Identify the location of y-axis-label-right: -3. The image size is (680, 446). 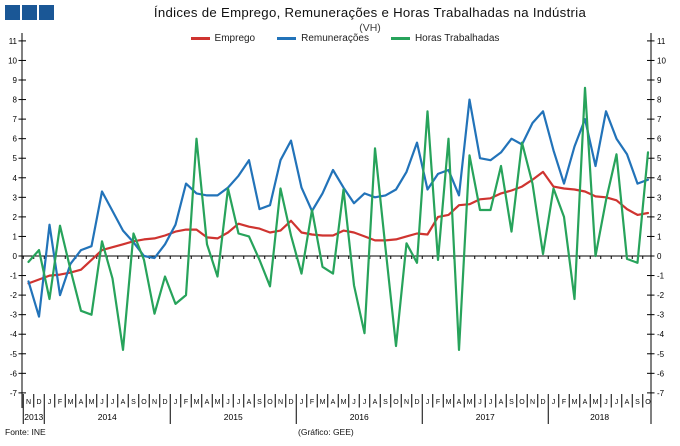
(661, 315).